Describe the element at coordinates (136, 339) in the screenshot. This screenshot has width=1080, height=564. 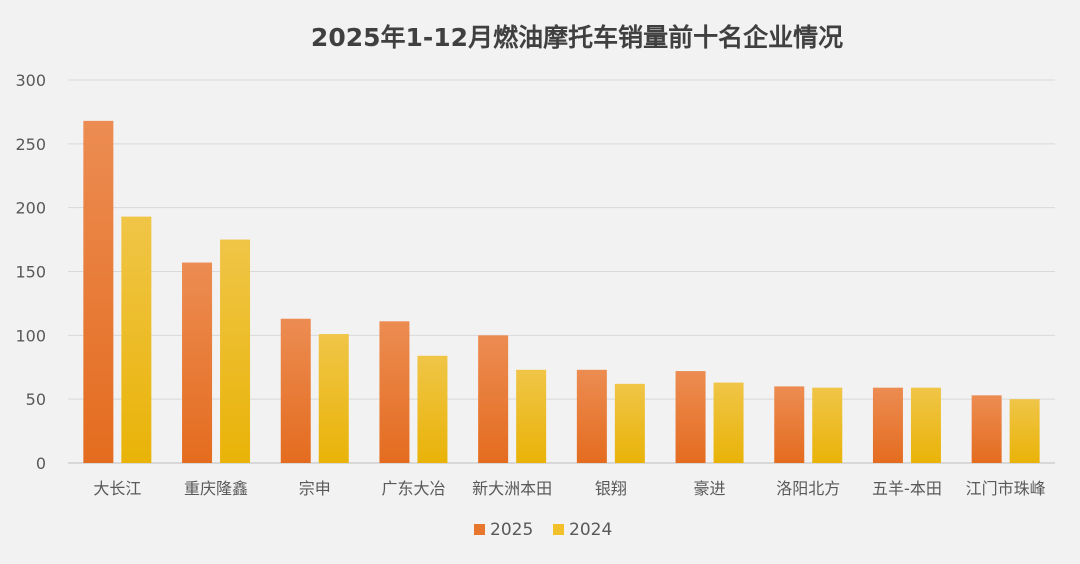
I see `bar-2024-大长江` at that location.